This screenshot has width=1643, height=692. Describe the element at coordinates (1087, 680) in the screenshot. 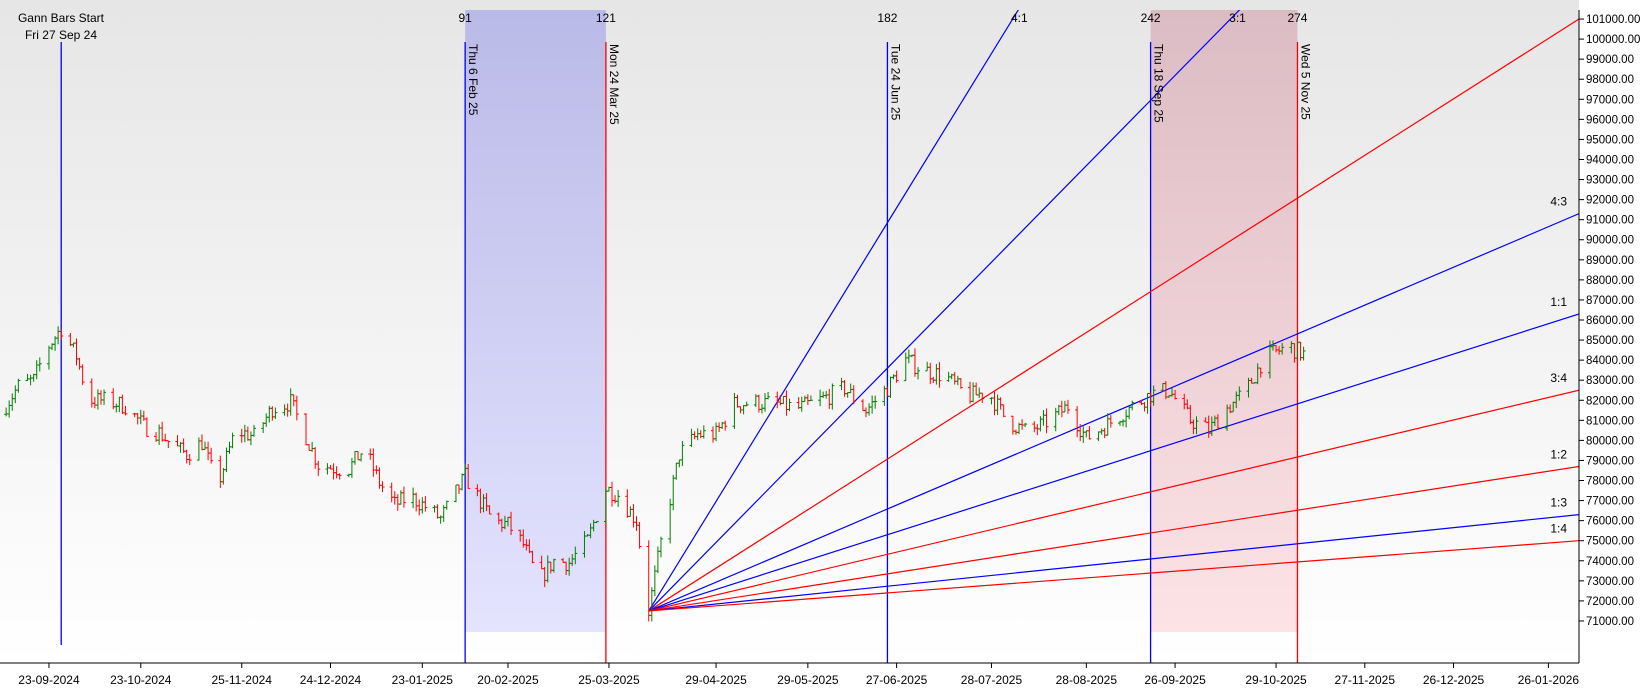

I see `date-tick-label: 28-08-2025` at that location.